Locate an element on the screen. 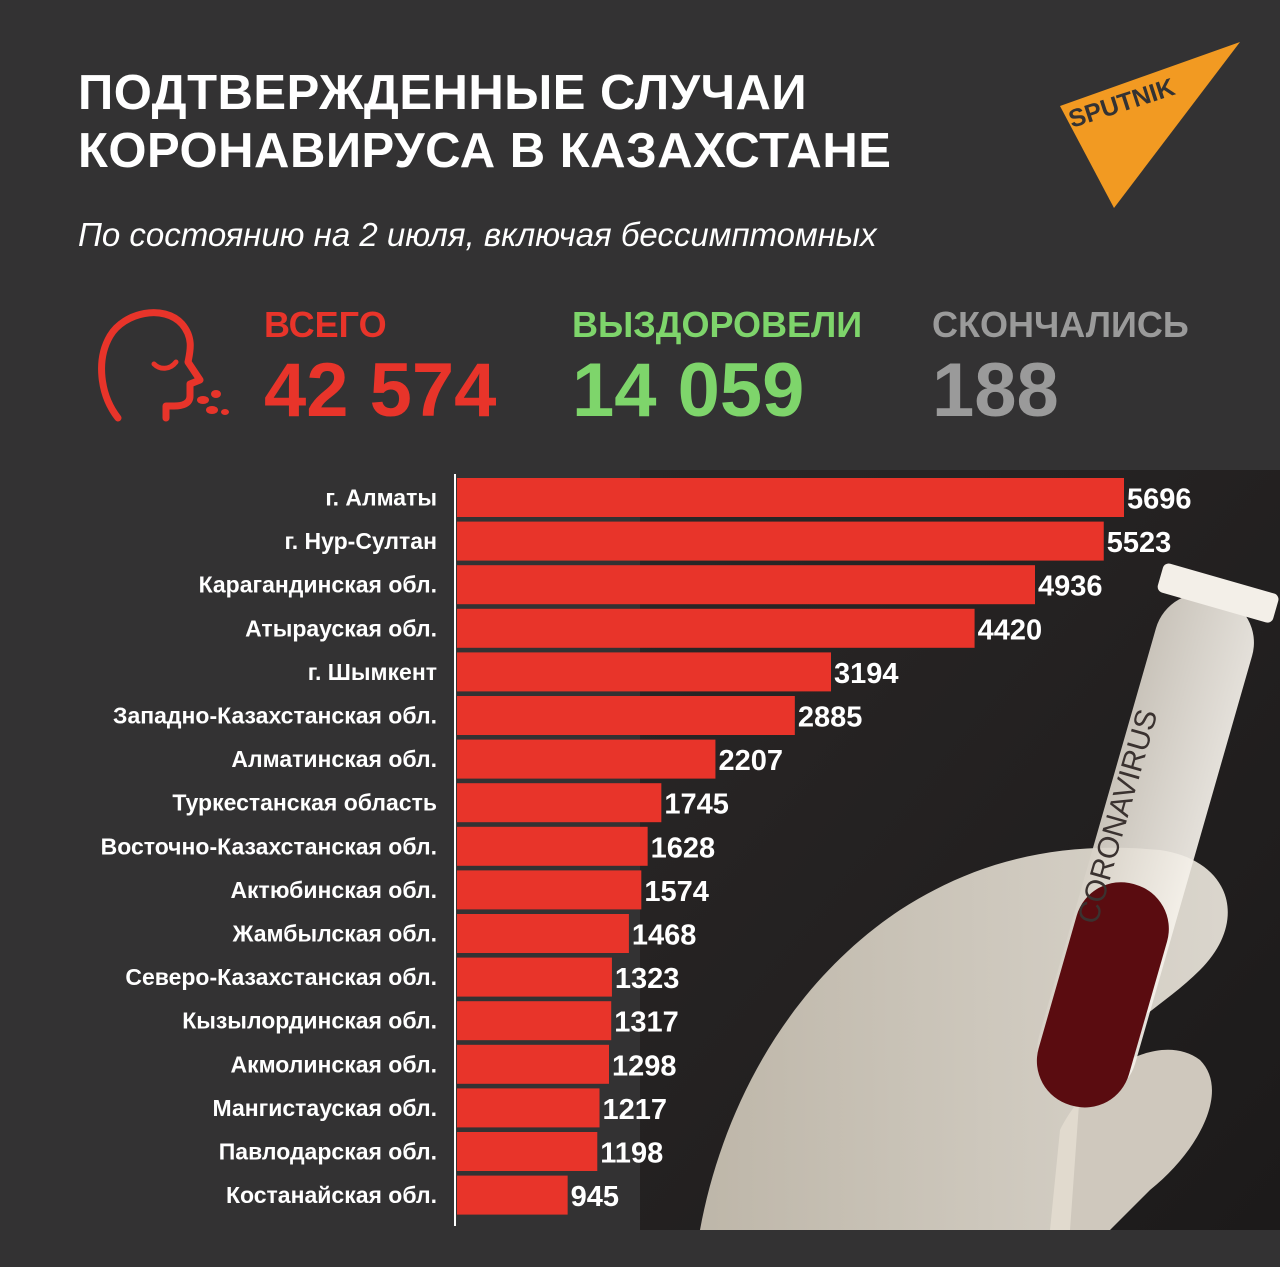 The width and height of the screenshot is (1280, 1267). value-label: 1317 is located at coordinates (646, 1023).